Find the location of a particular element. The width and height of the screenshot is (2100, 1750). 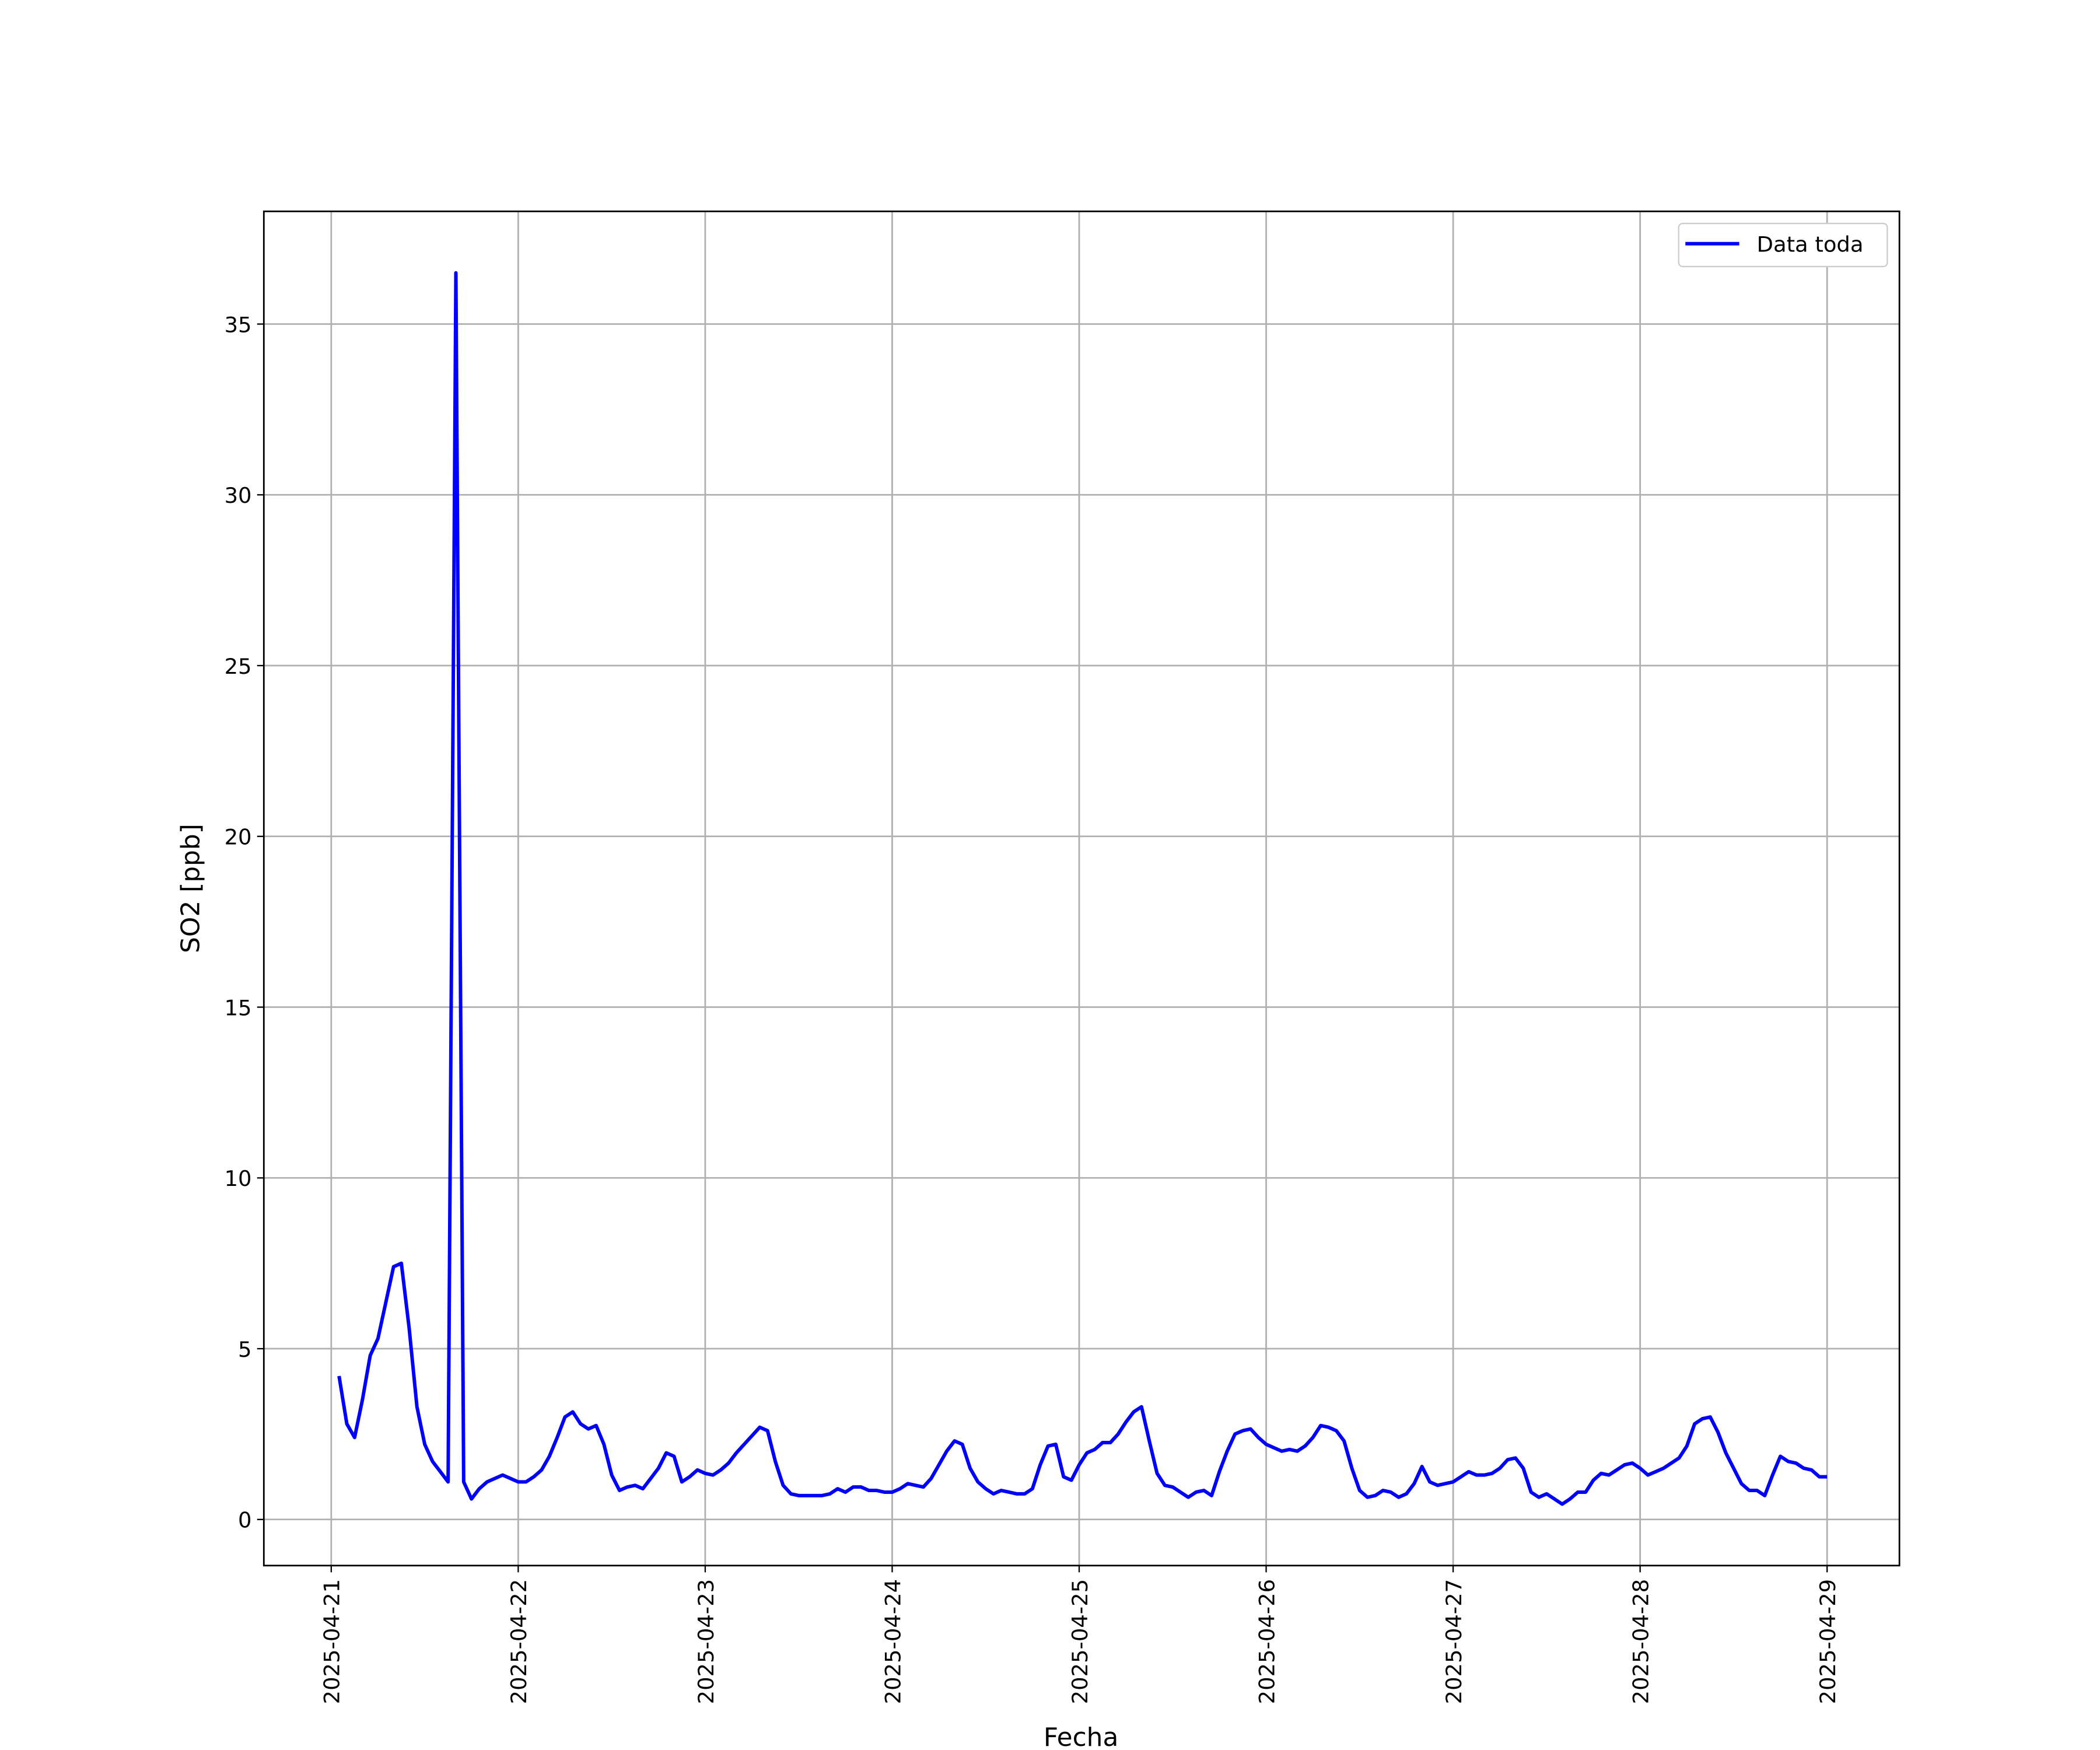

legend-label: Data toda is located at coordinates (1810, 244).